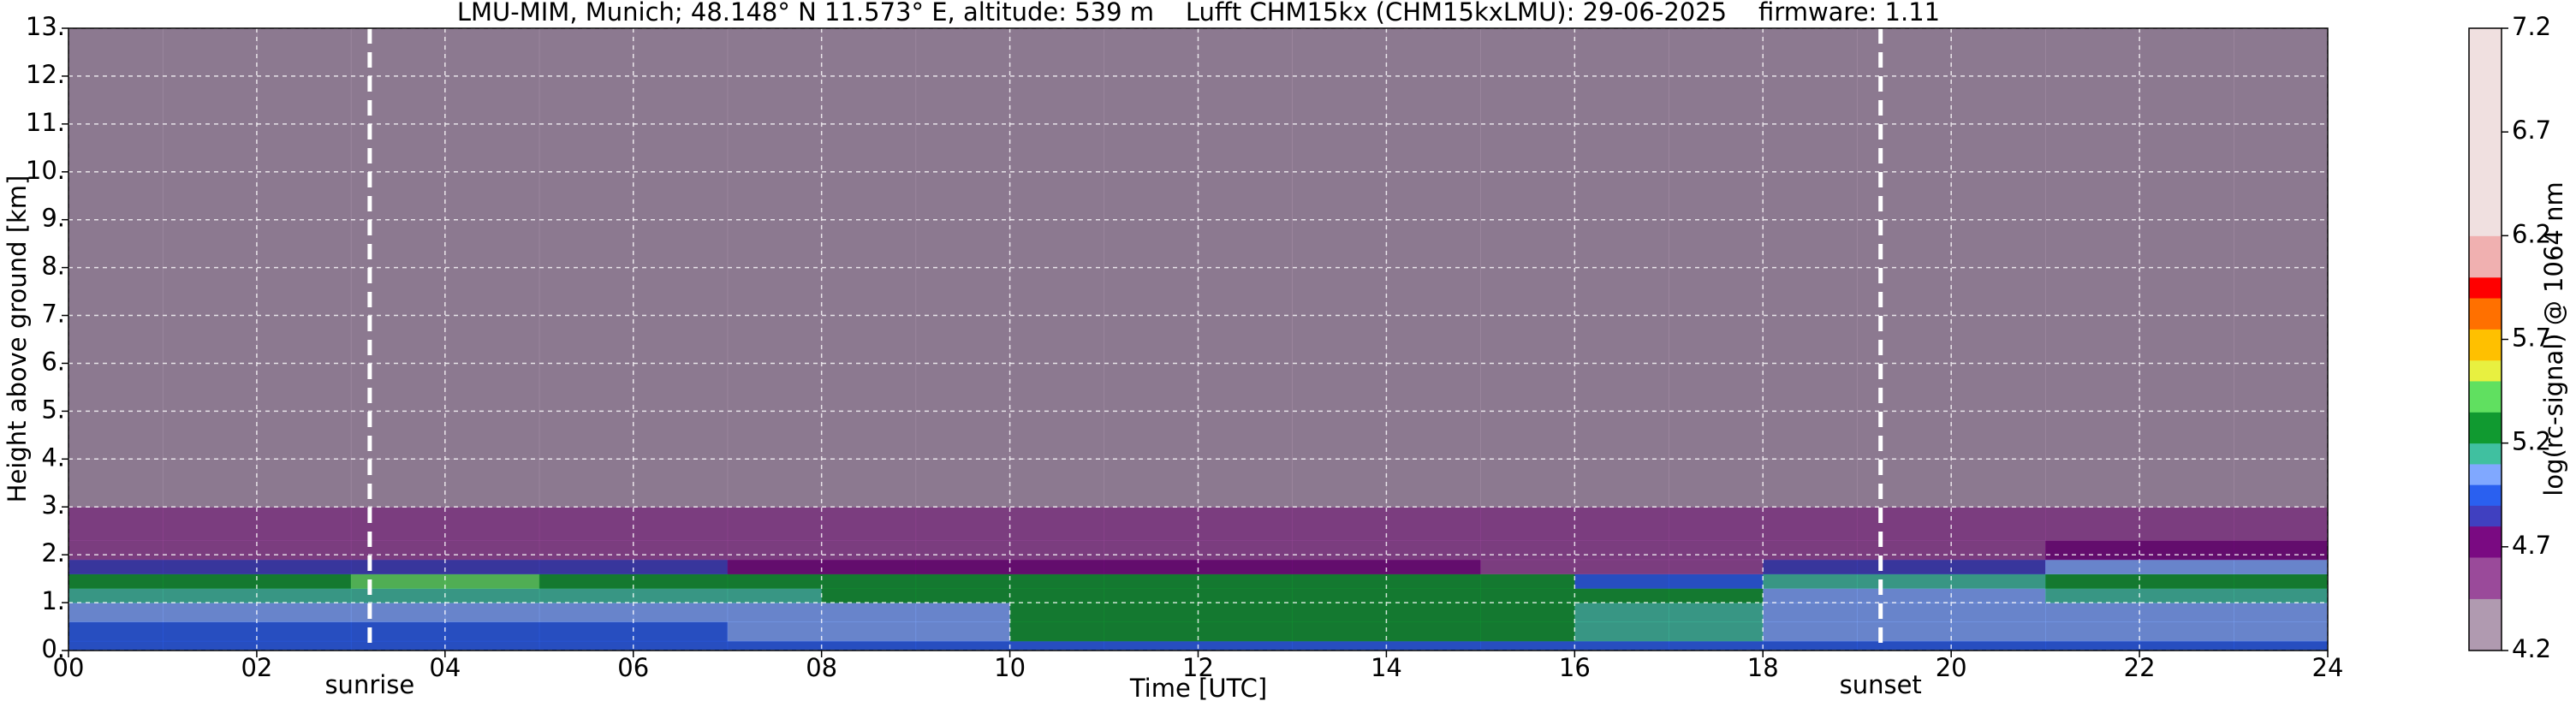 The image size is (2576, 707). Describe the element at coordinates (53, 505) in the screenshot. I see `y-tick-label: 3.` at that location.